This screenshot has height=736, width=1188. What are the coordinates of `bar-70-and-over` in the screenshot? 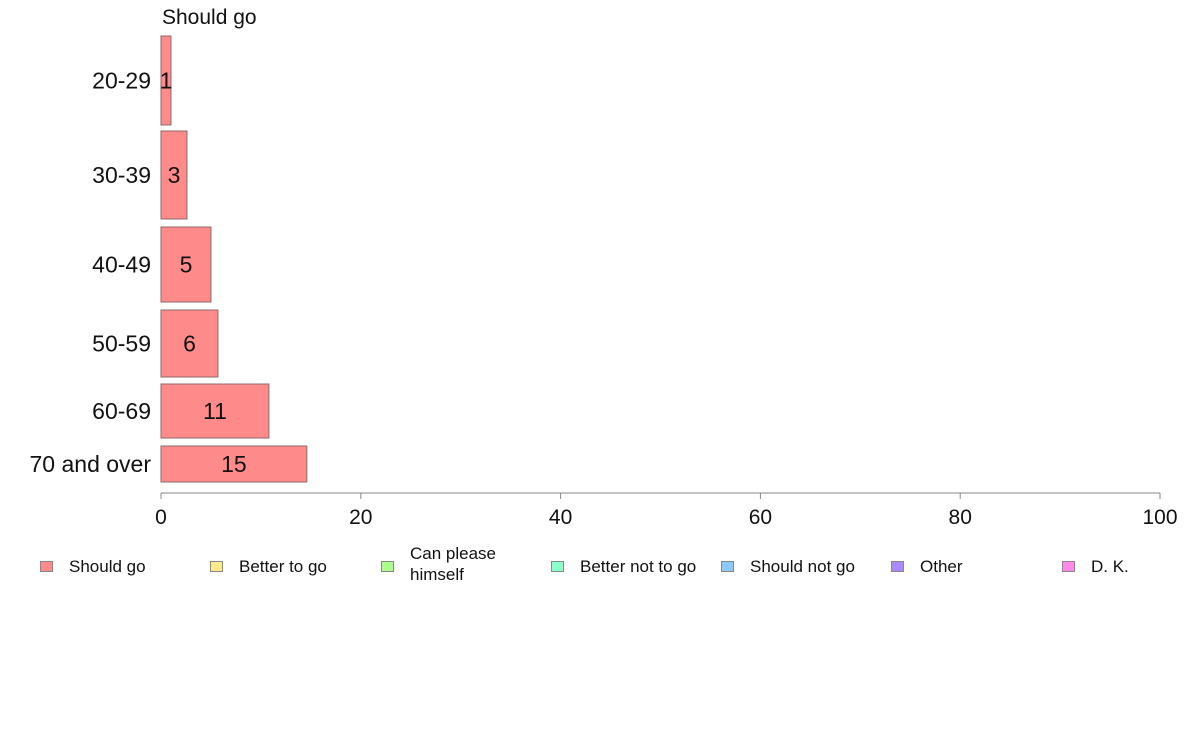 It's located at (234, 464).